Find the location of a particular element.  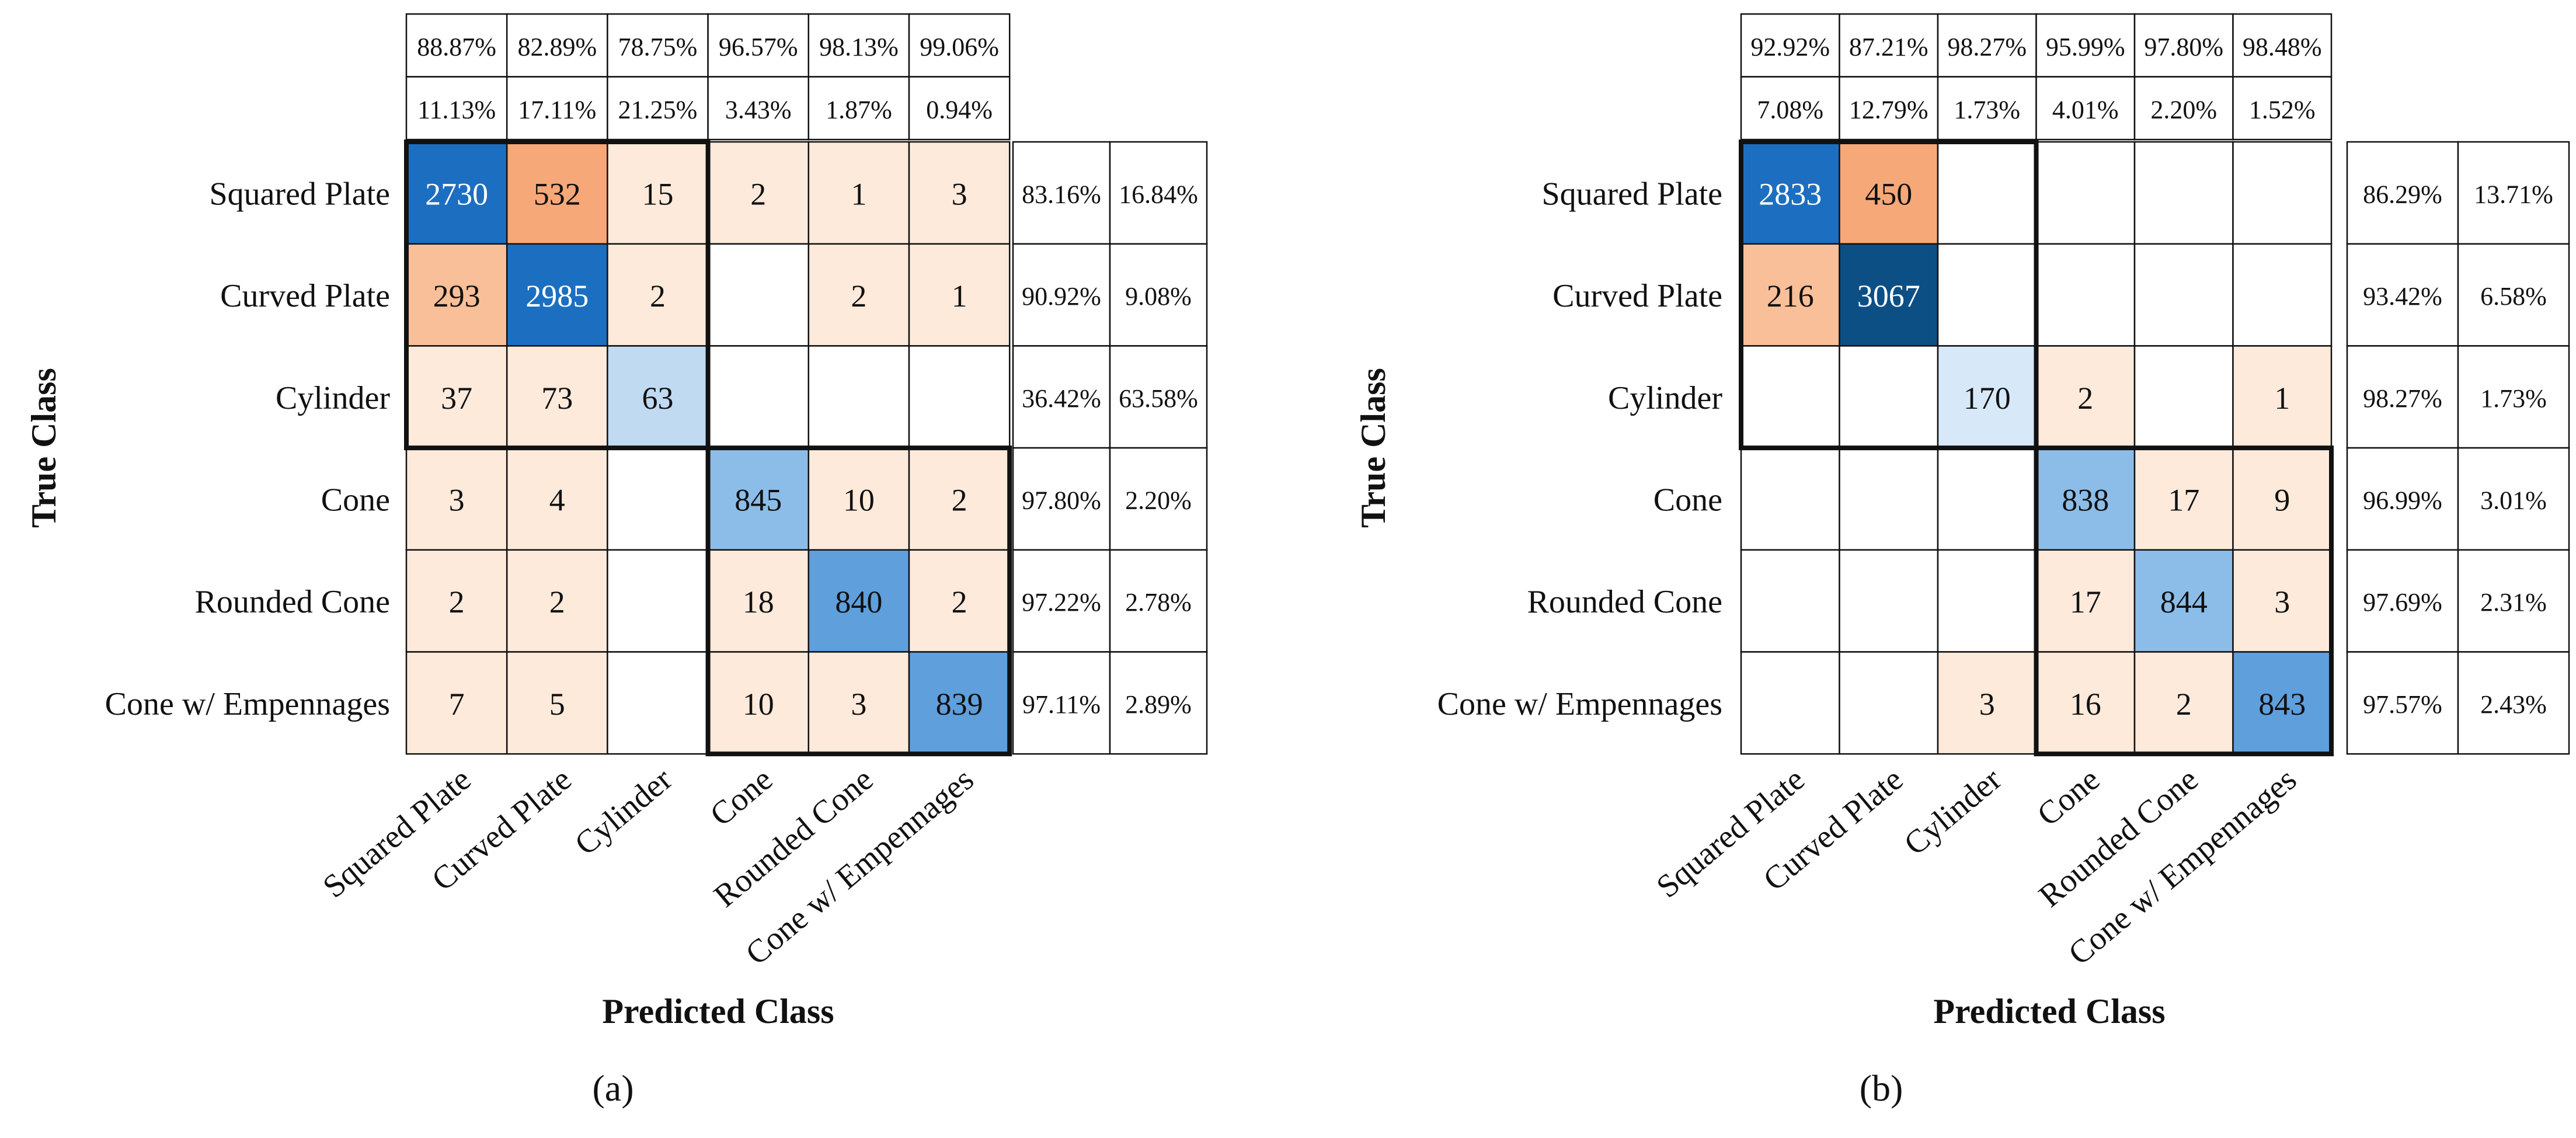

precision-value: 87.21% is located at coordinates (1888, 47).